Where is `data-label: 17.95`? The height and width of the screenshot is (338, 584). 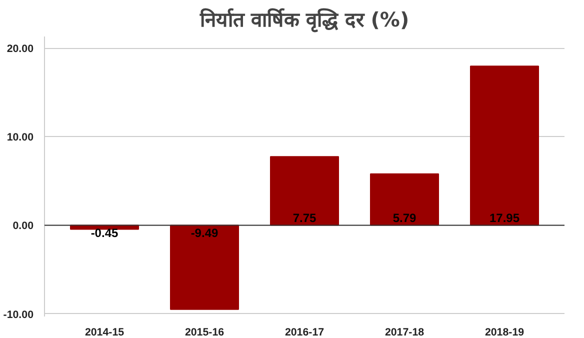 data-label: 17.95 is located at coordinates (504, 218).